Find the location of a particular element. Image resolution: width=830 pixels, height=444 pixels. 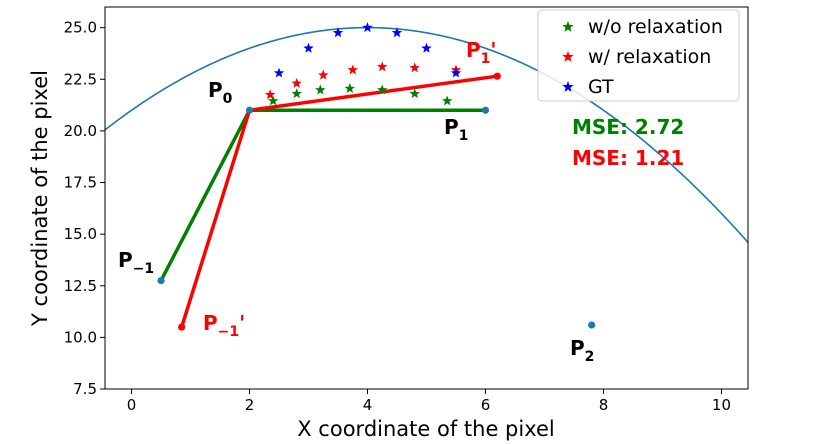

label-p-1-prime: P1' is located at coordinates (481, 52).